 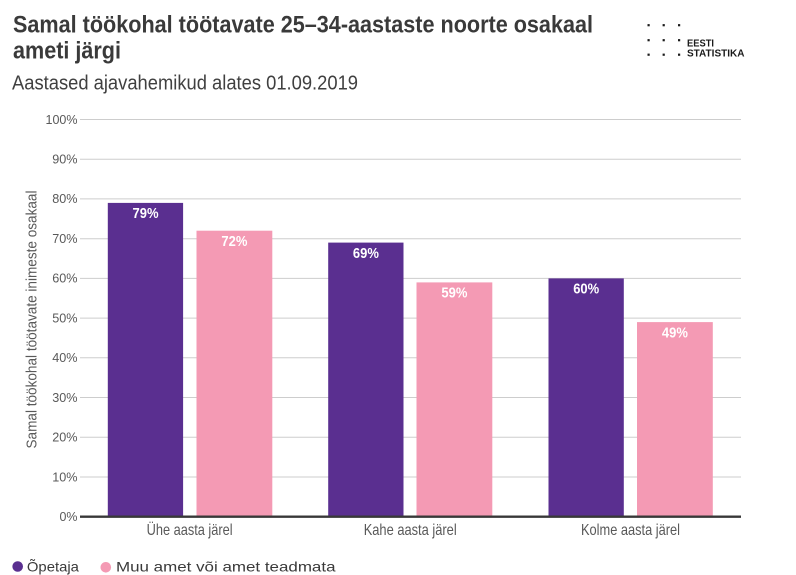 I want to click on svg-text: 100%, so click(x=62, y=119).